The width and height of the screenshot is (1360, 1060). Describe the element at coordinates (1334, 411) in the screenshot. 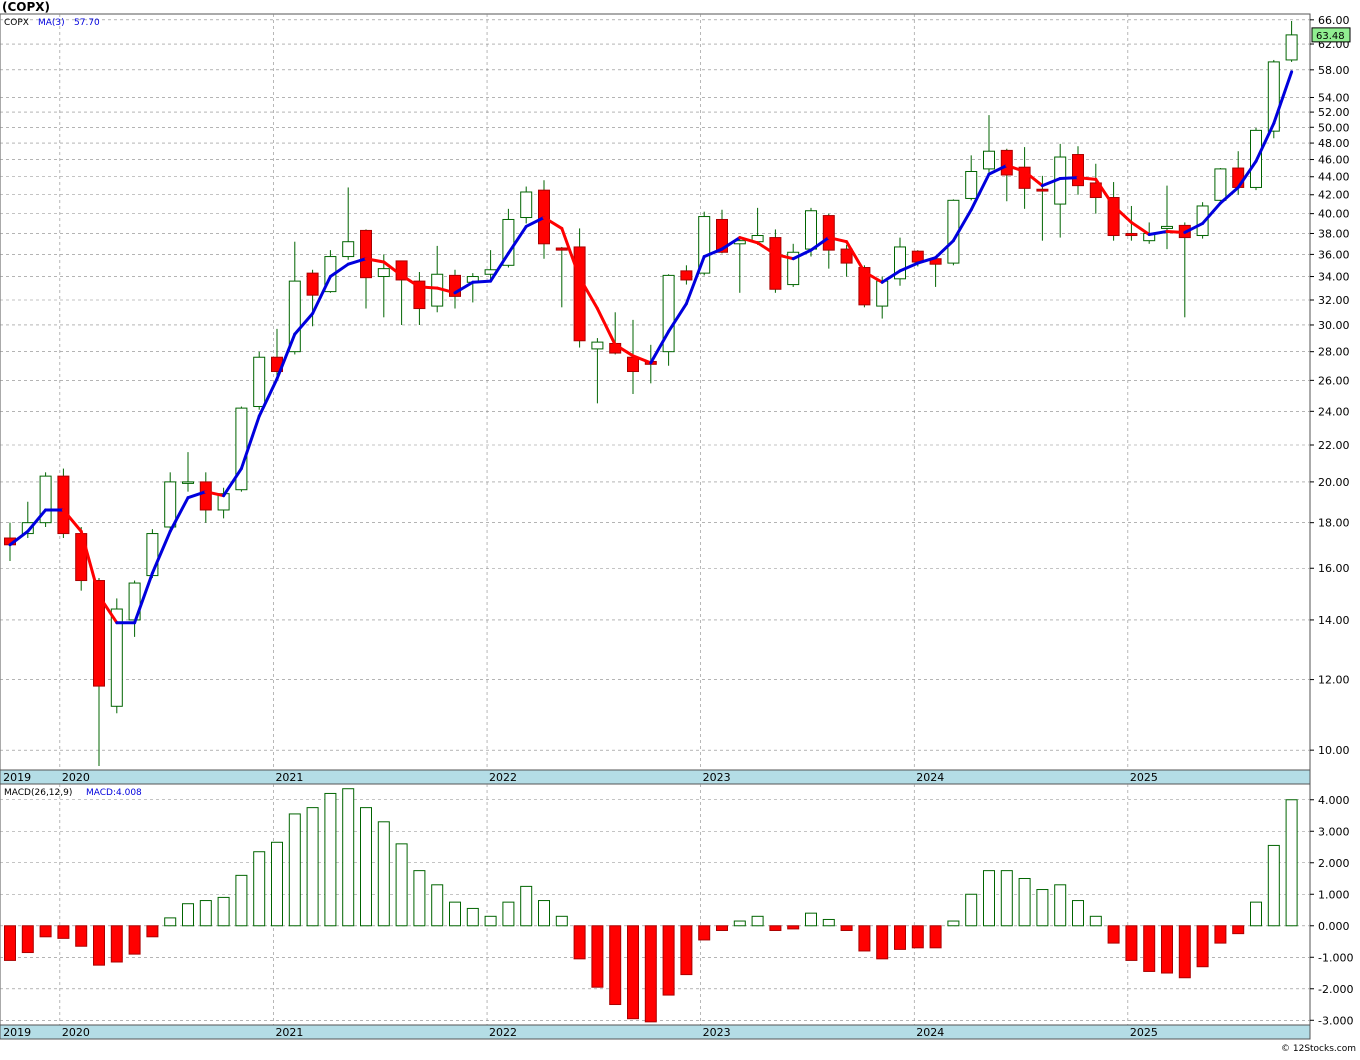

I see `price-tick-label: 24.00` at that location.